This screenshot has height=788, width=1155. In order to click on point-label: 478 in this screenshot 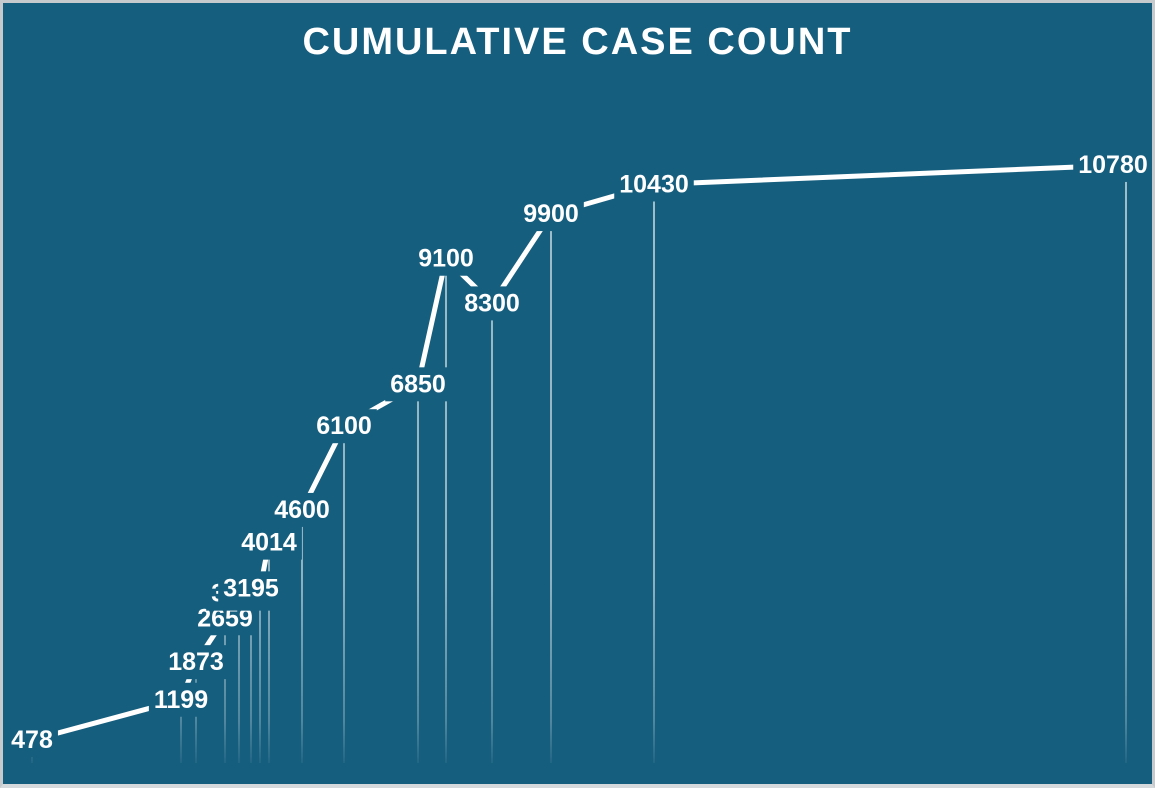, I will do `click(32, 740)`.